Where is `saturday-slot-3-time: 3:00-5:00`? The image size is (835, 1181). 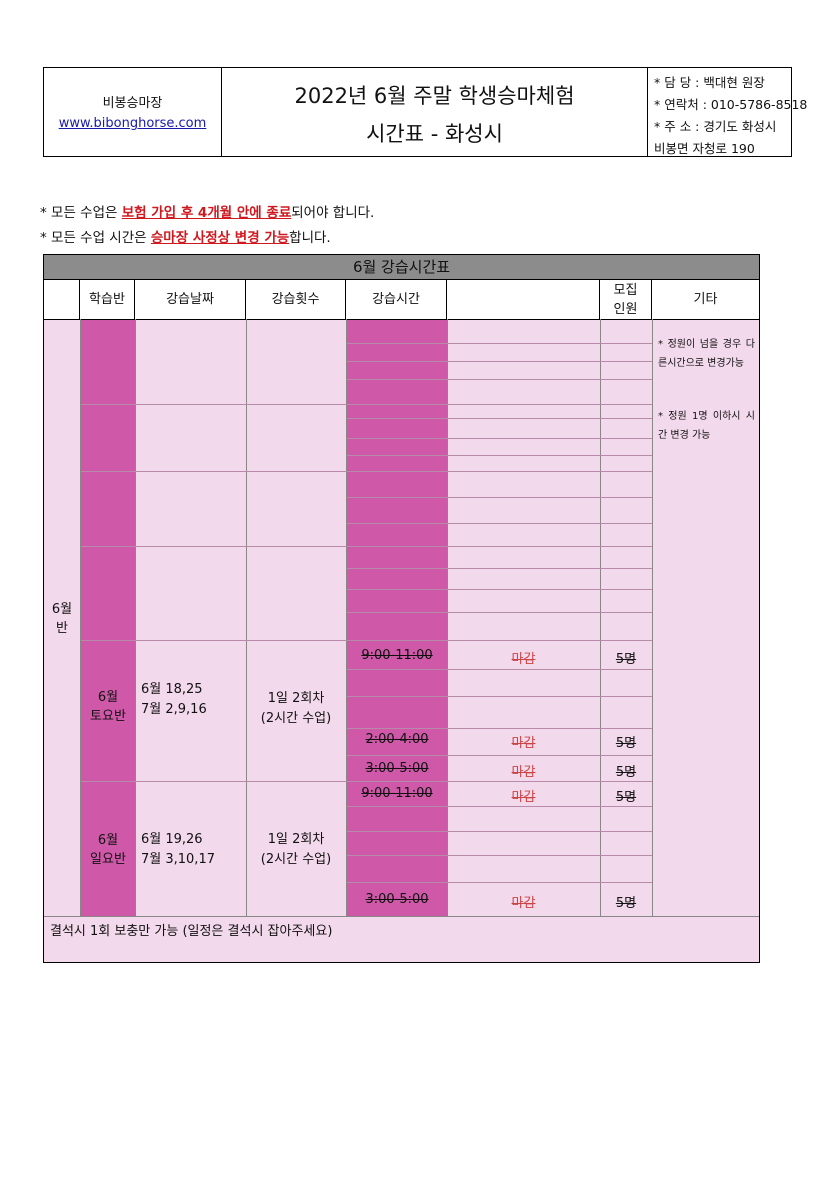
saturday-slot-3-time: 3:00-5:00 is located at coordinates (397, 768).